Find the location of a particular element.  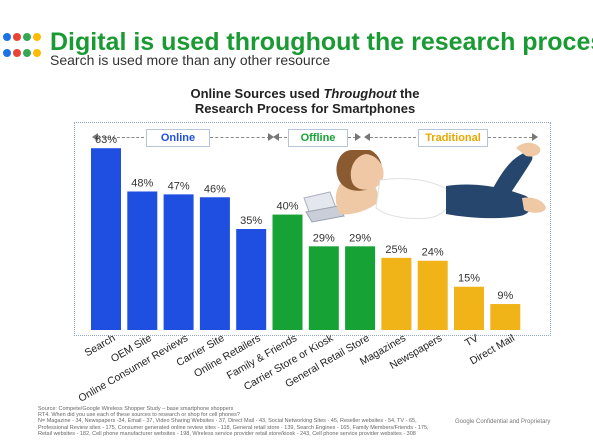

value-label: 15% is located at coordinates (469, 279).